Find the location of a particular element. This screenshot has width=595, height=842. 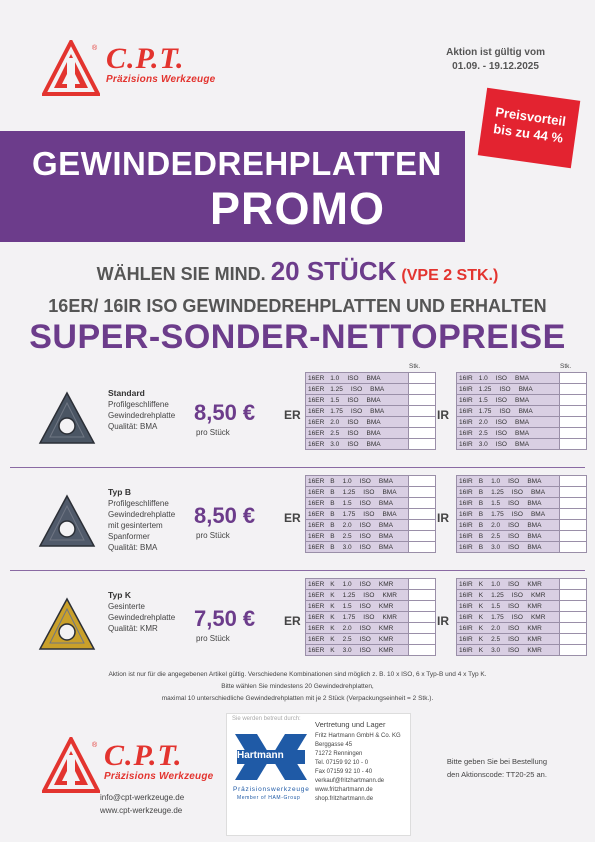

article-code: 16IR K 1.0 ISO KMR is located at coordinates (508, 584).